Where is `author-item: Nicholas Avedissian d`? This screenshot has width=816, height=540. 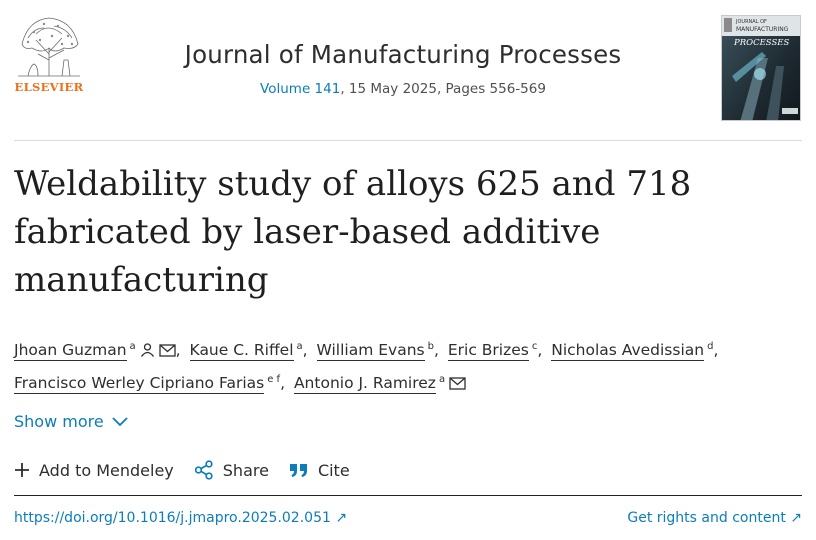
author-item: Nicholas Avedissian d is located at coordinates (632, 351).